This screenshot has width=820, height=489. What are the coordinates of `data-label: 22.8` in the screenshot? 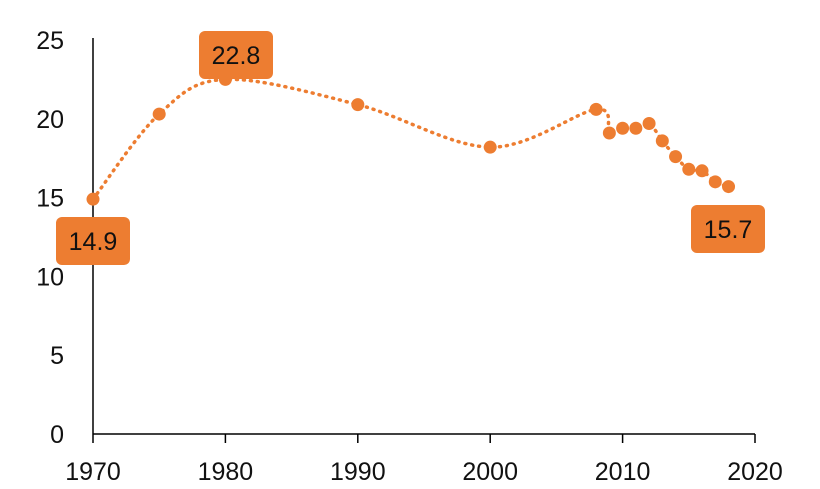 It's located at (236, 55).